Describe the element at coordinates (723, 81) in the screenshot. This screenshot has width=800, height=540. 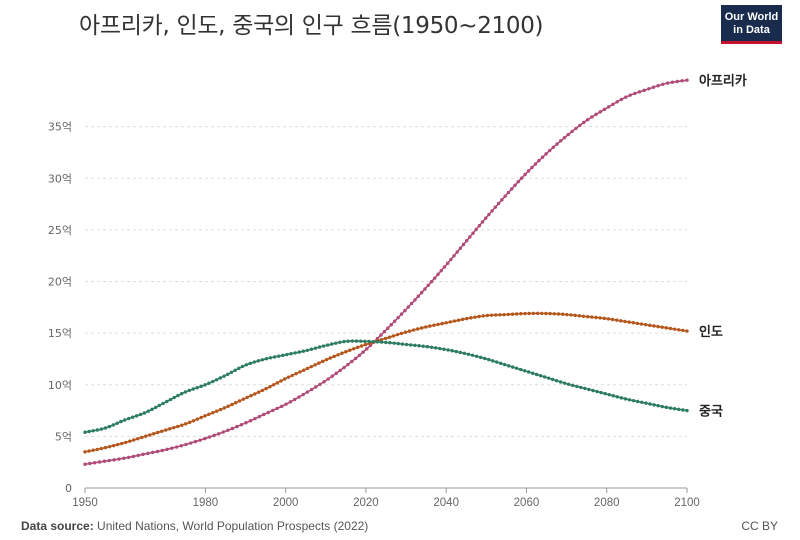
I see `series-label-africa: 아프리카` at that location.